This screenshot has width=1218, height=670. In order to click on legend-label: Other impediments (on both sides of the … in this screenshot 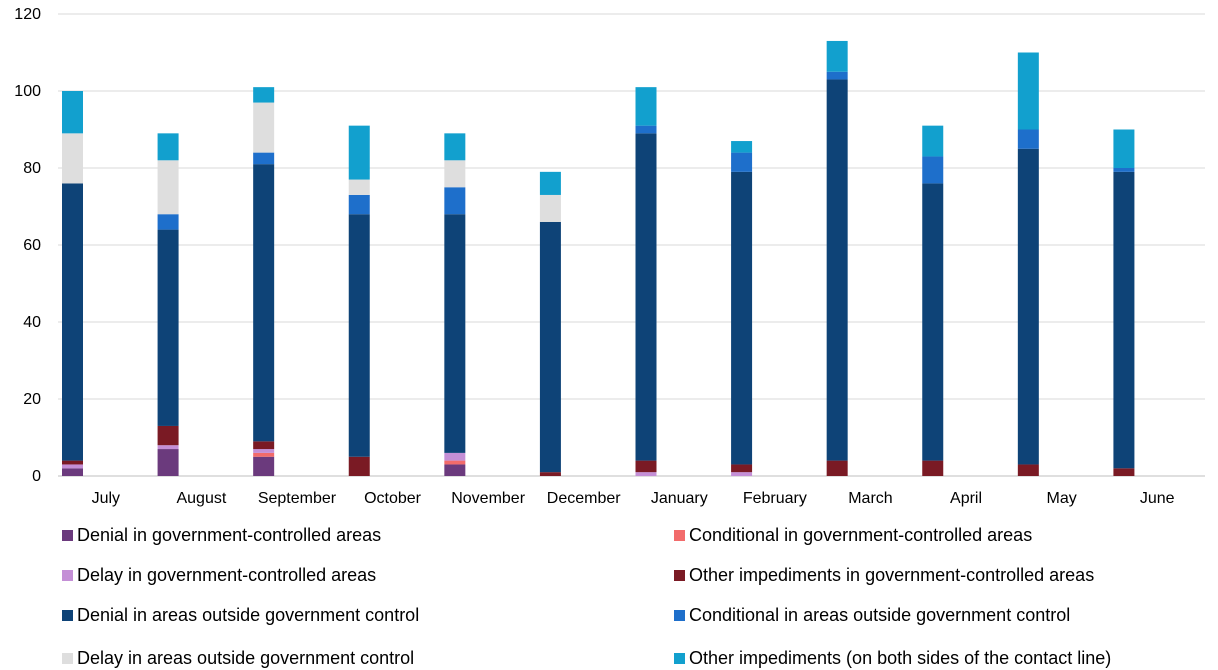, I will do `click(900, 658)`.